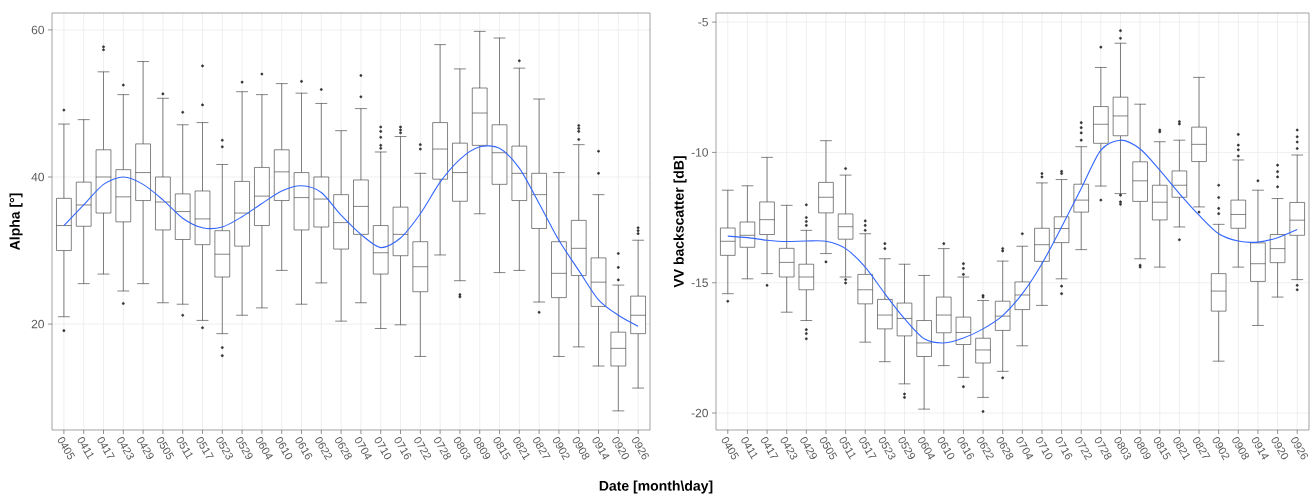  I want to click on y-axis-title: VV backscatter [dB], so click(680, 222).